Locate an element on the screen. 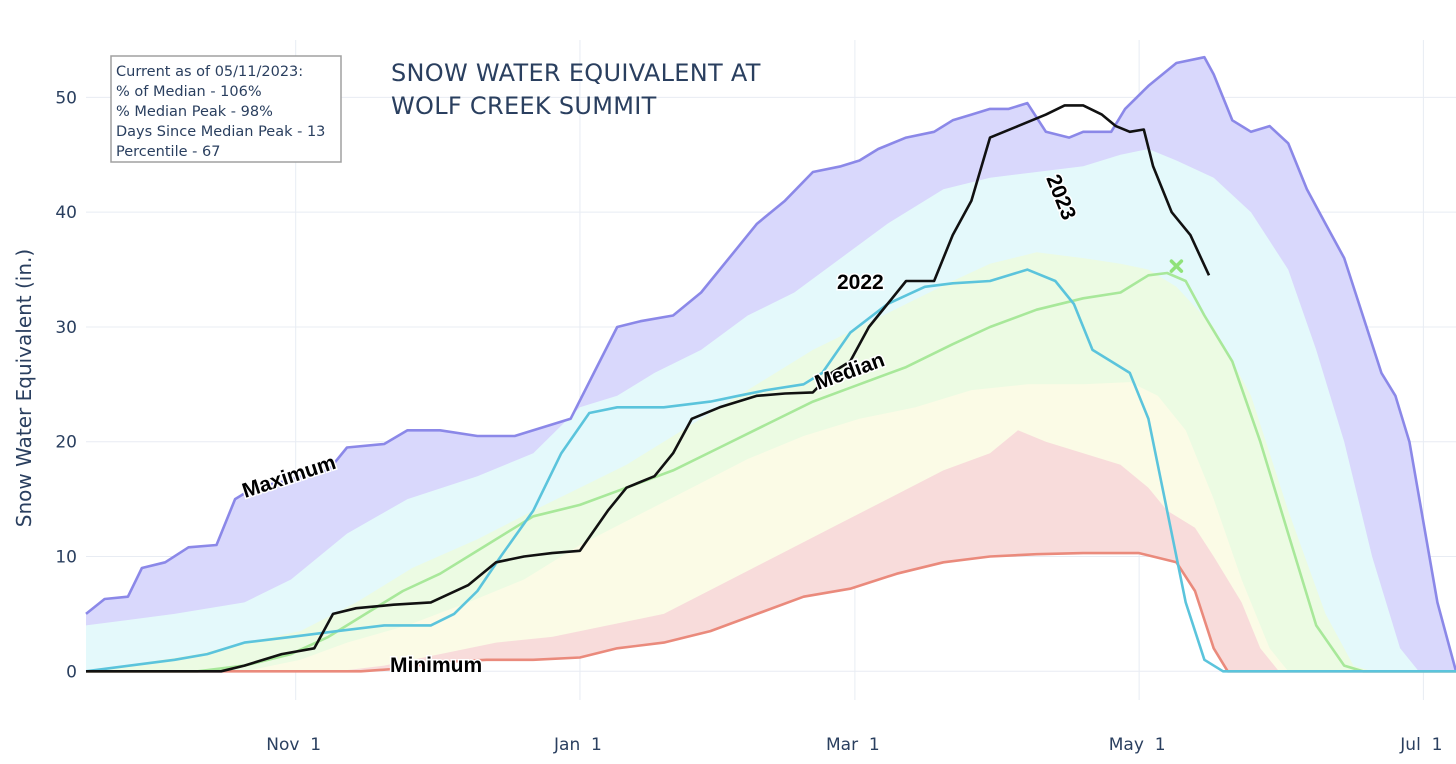 This screenshot has height=764, width=1456. x-axis-ticks: Nov 1 Jan 1 Mar 1 May 1 Jul 1 is located at coordinates (854, 745).